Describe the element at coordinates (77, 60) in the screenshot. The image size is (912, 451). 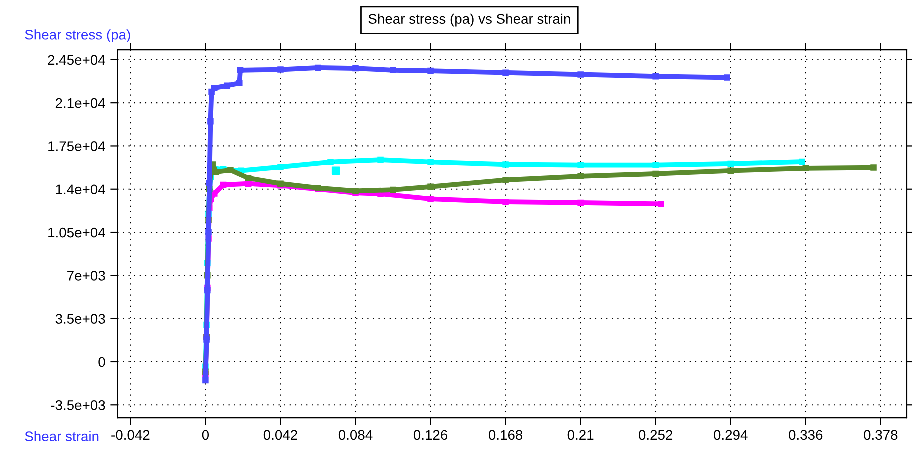
I see `y-tick-label: 2.45e+04` at that location.